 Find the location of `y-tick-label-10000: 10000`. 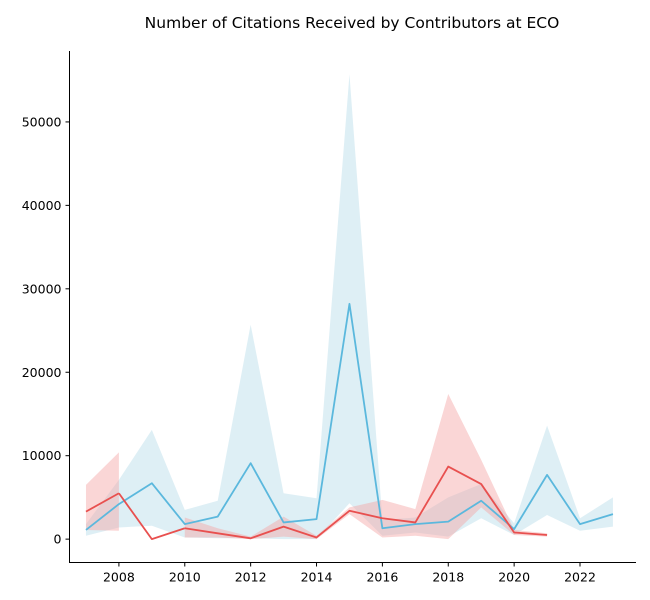

y-tick-label-10000: 10000 is located at coordinates (42, 455).